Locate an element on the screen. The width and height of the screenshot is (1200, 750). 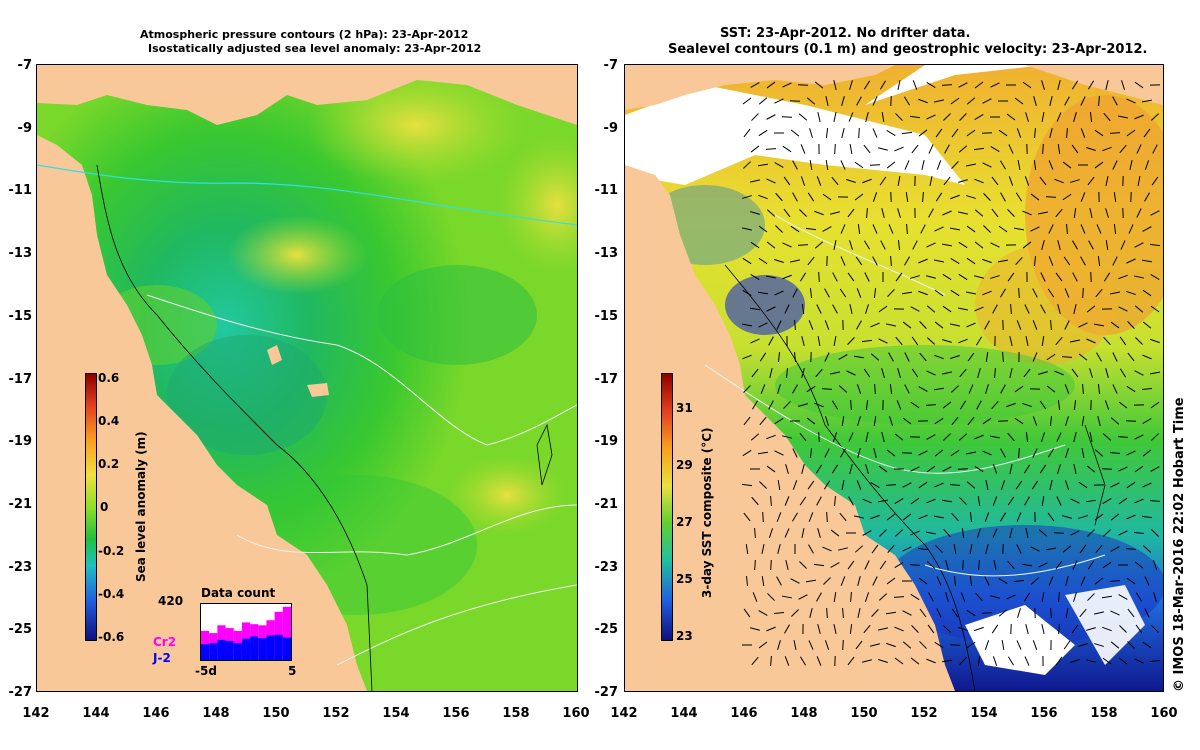
lat-tick-right-9: -25 is located at coordinates (606, 630).